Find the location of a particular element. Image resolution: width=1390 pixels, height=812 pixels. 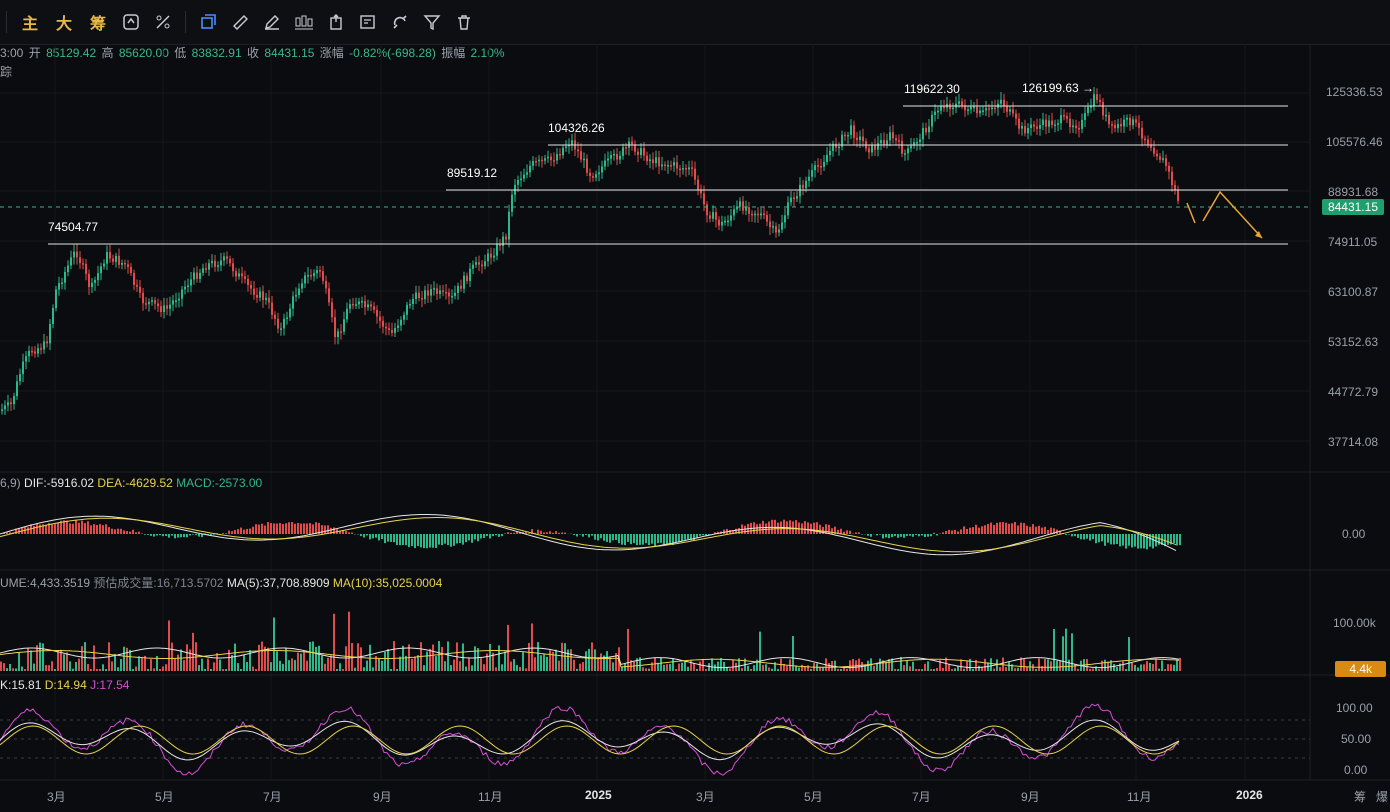

copy-layout-icon is located at coordinates (208, 22).